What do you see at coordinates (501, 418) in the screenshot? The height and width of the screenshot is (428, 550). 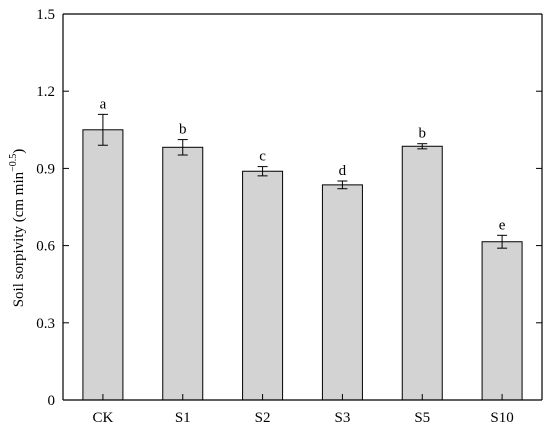 I see `x-tick-label-s10: S10` at bounding box center [501, 418].